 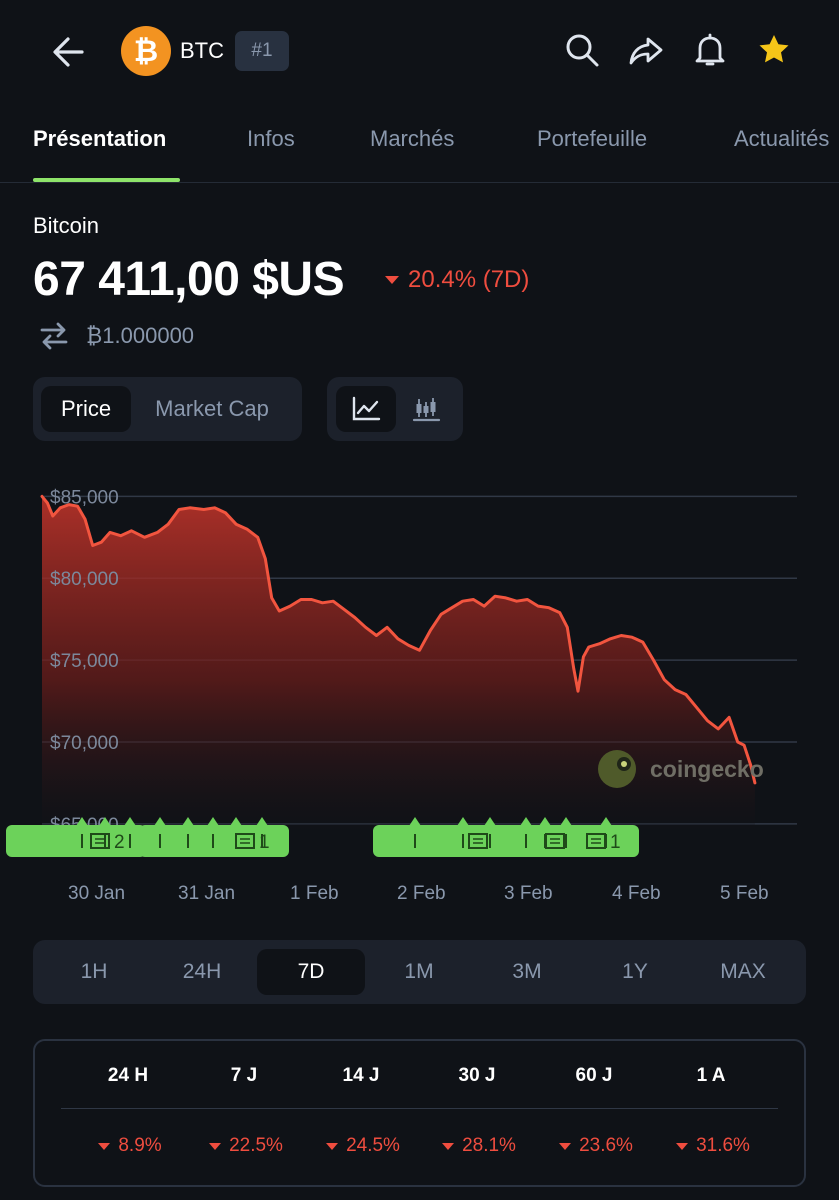 What do you see at coordinates (489, 1145) in the screenshot?
I see `perf-value-text: 28.1%` at bounding box center [489, 1145].